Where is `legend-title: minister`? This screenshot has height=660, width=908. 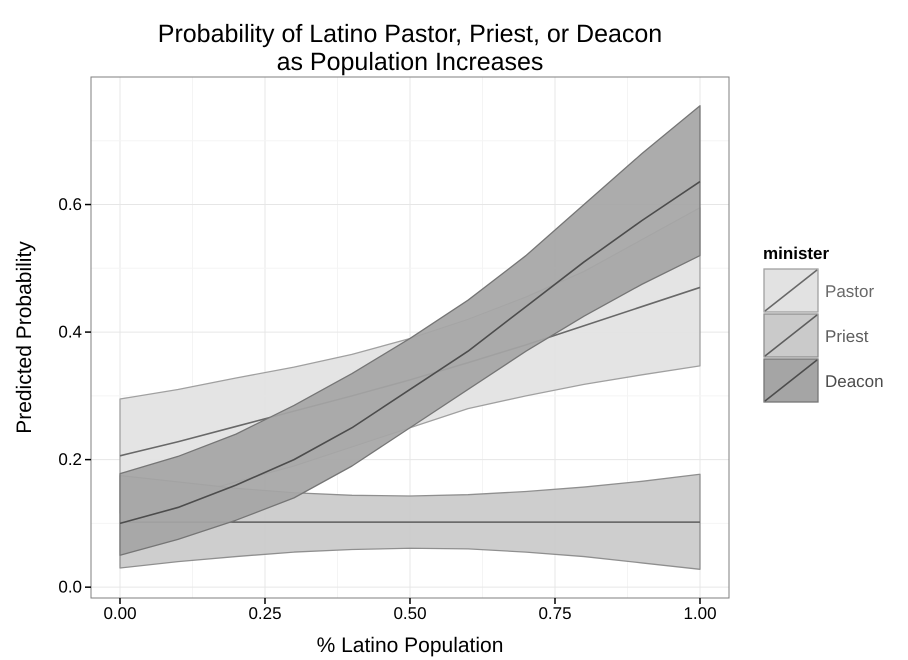
legend-title: minister is located at coordinates (796, 253).